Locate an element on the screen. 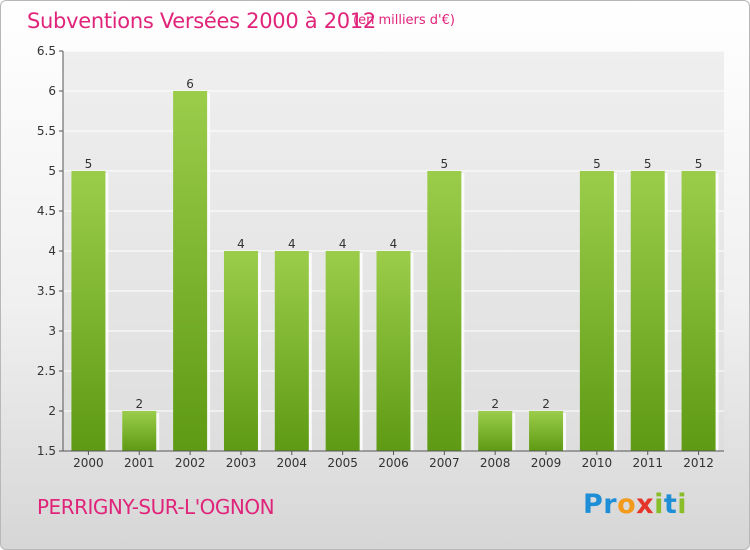 The image size is (750, 550). x-tick-label: 2002 is located at coordinates (190, 463).